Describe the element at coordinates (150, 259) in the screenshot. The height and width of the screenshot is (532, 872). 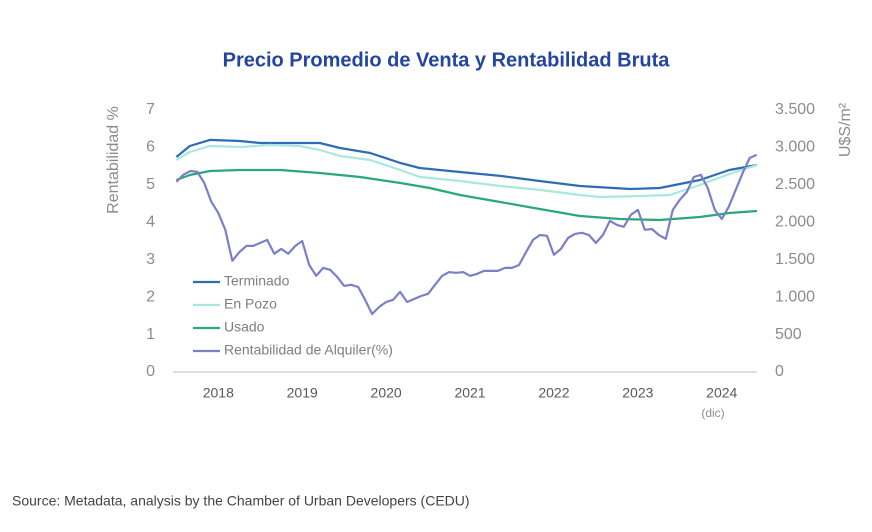
I see `y-tick-label: 3` at that location.